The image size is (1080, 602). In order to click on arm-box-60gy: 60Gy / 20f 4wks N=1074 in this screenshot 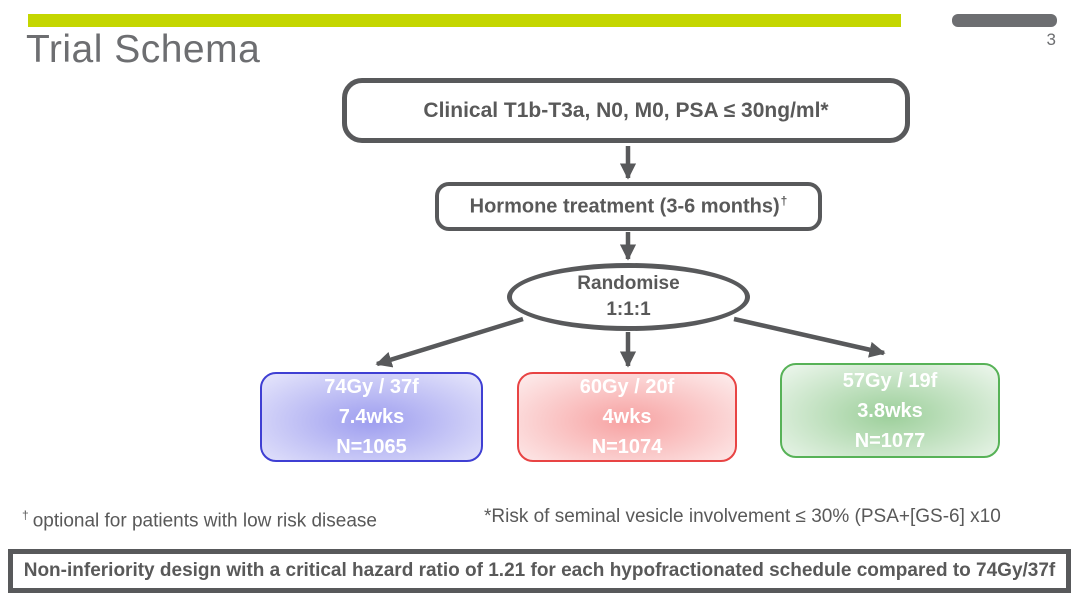, I will do `click(627, 417)`.